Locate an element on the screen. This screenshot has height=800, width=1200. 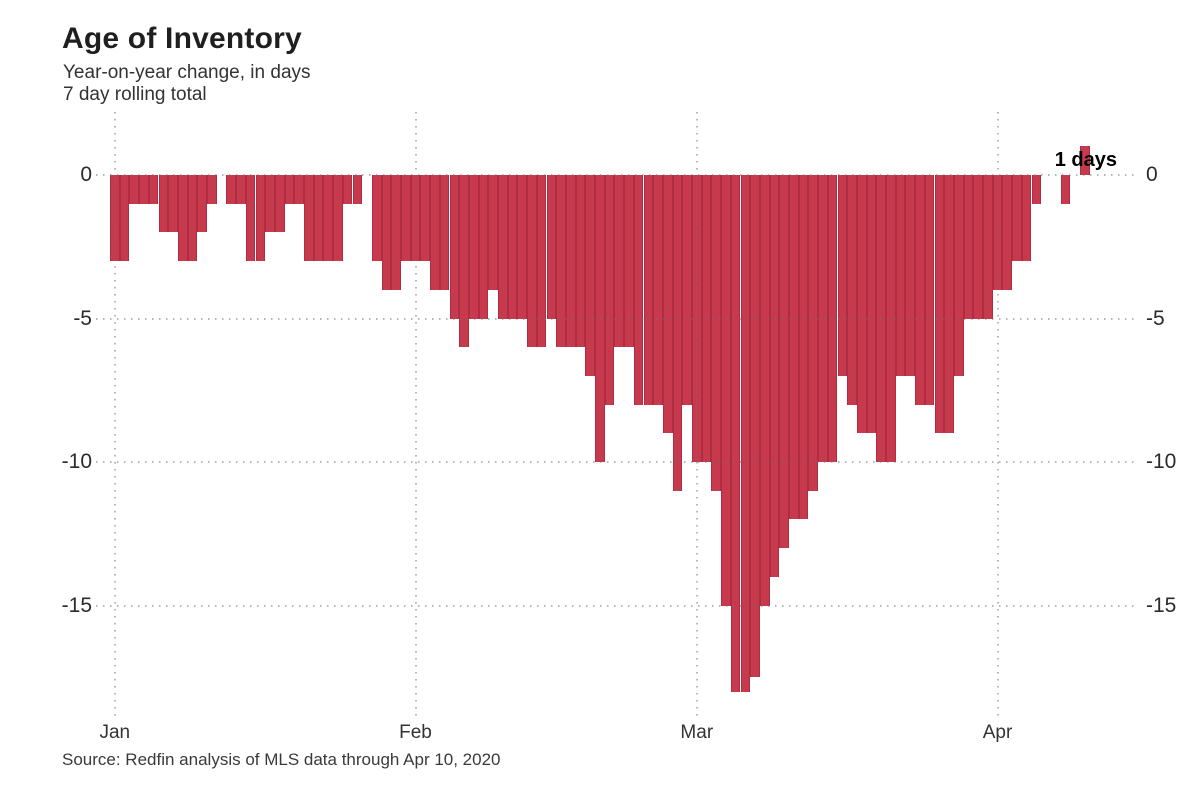
y-axis-label-left: -15 is located at coordinates (76, 605).